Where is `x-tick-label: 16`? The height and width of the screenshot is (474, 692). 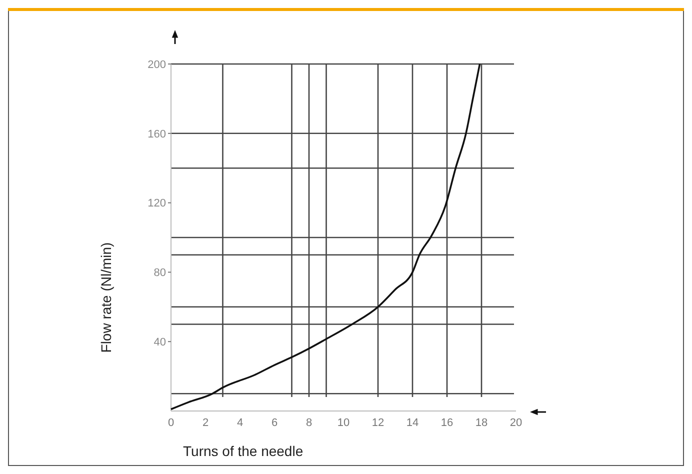 x-tick-label: 16 is located at coordinates (447, 423).